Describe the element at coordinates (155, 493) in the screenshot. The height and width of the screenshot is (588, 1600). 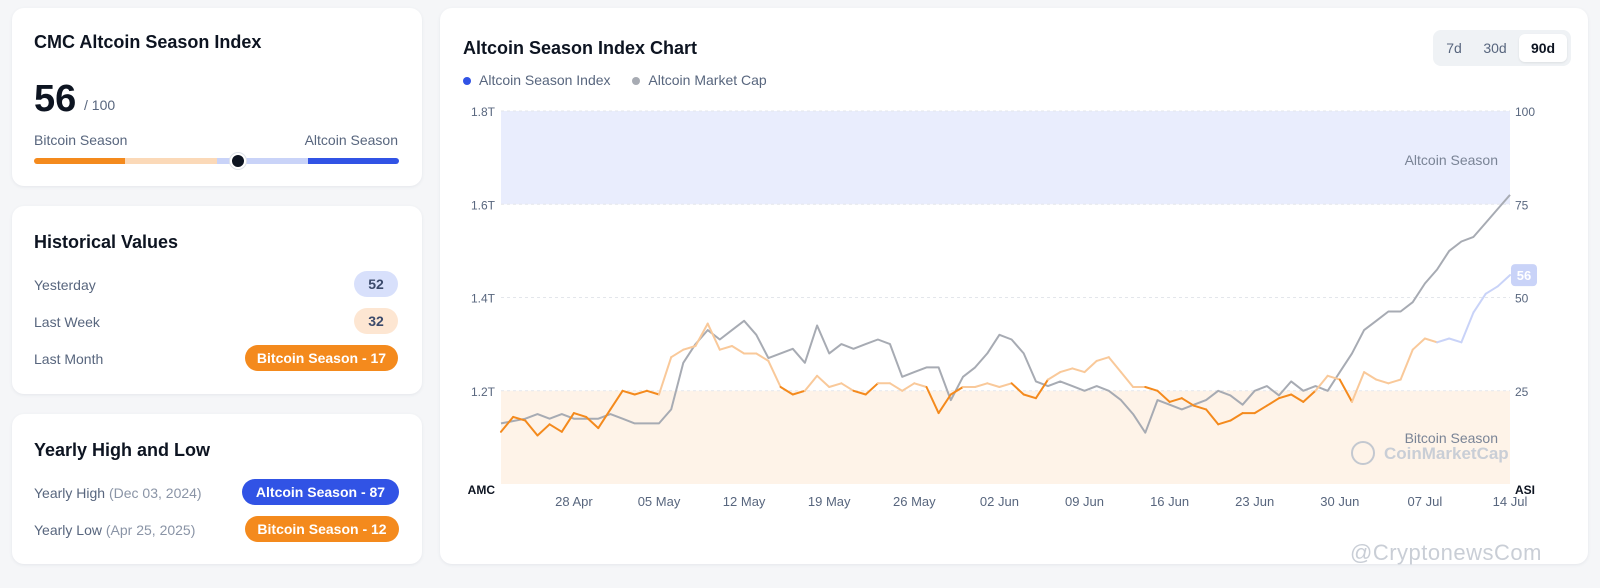
I see `yearly-high-date: (Dec 03, 2024)` at that location.